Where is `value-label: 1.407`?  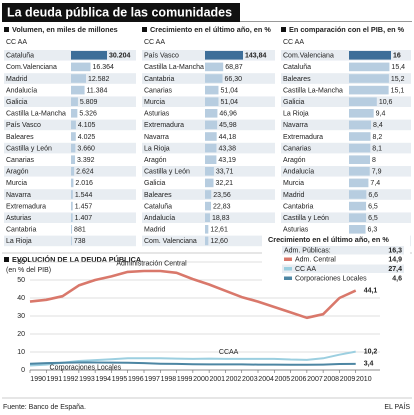 value-label: 1.407 is located at coordinates (84, 218).